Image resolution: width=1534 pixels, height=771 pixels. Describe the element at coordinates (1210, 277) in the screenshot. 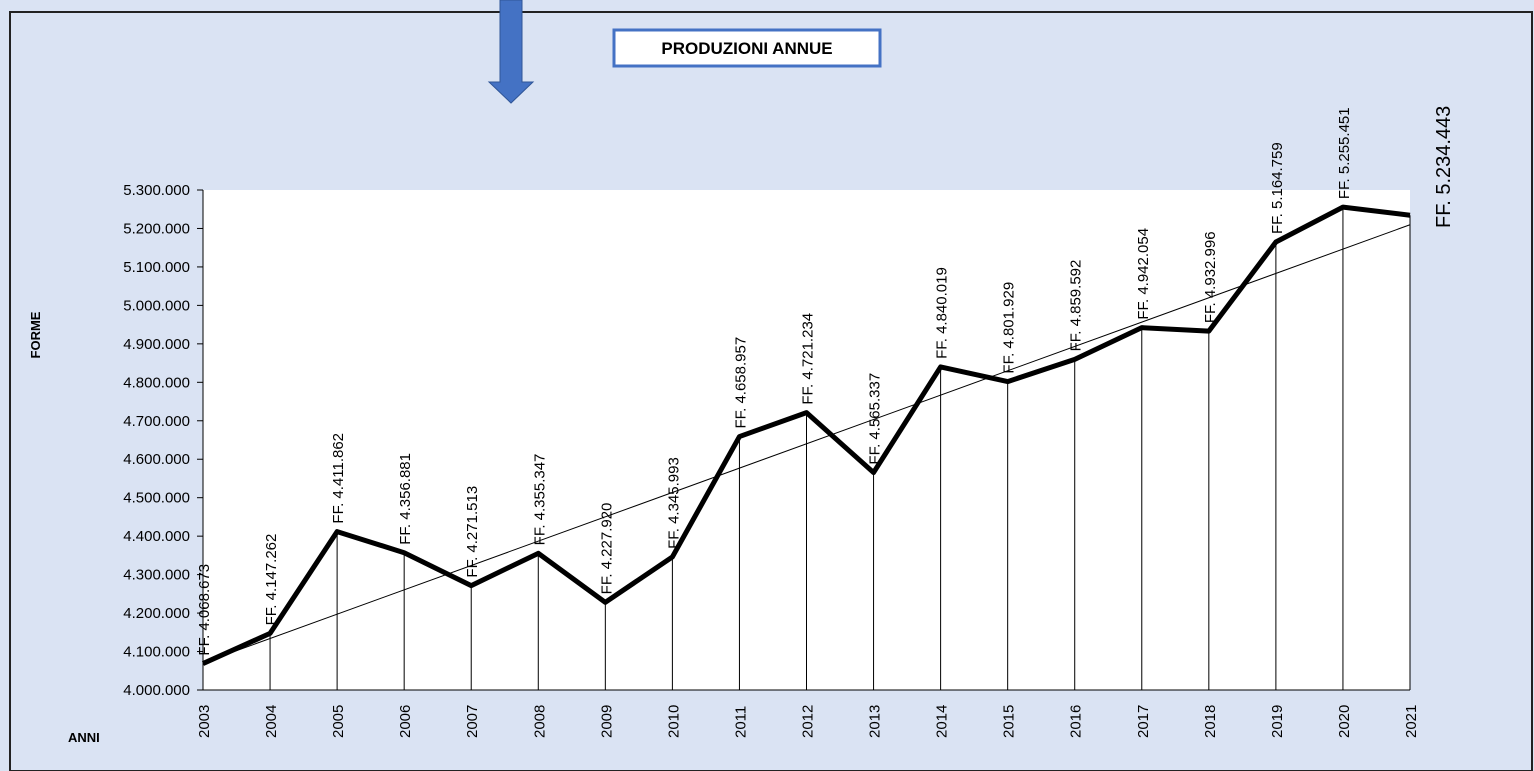

I see `data-label: FF. 4.932.996` at that location.